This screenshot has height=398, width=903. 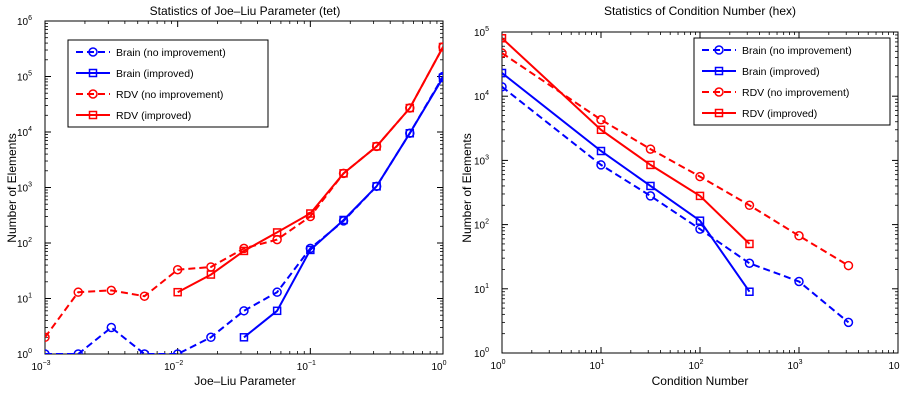 What do you see at coordinates (700, 11) in the screenshot?
I see `chart-title: Statistics of Condition Number (hex)` at bounding box center [700, 11].